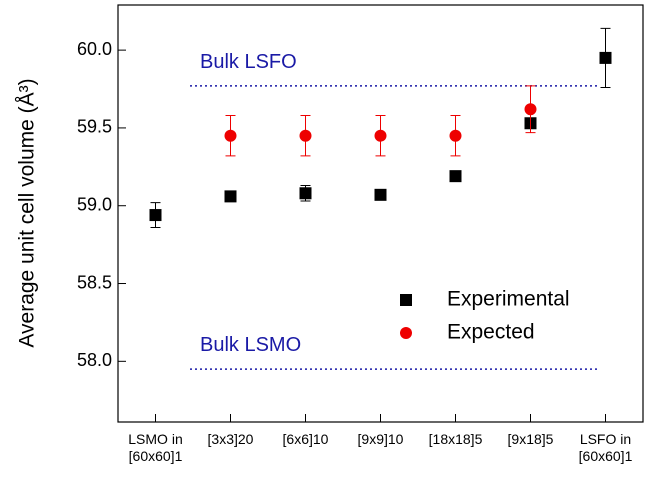 This screenshot has height=492, width=646. Describe the element at coordinates (456, 439) in the screenshot. I see `x-tick-label: [18x18]5` at that location.